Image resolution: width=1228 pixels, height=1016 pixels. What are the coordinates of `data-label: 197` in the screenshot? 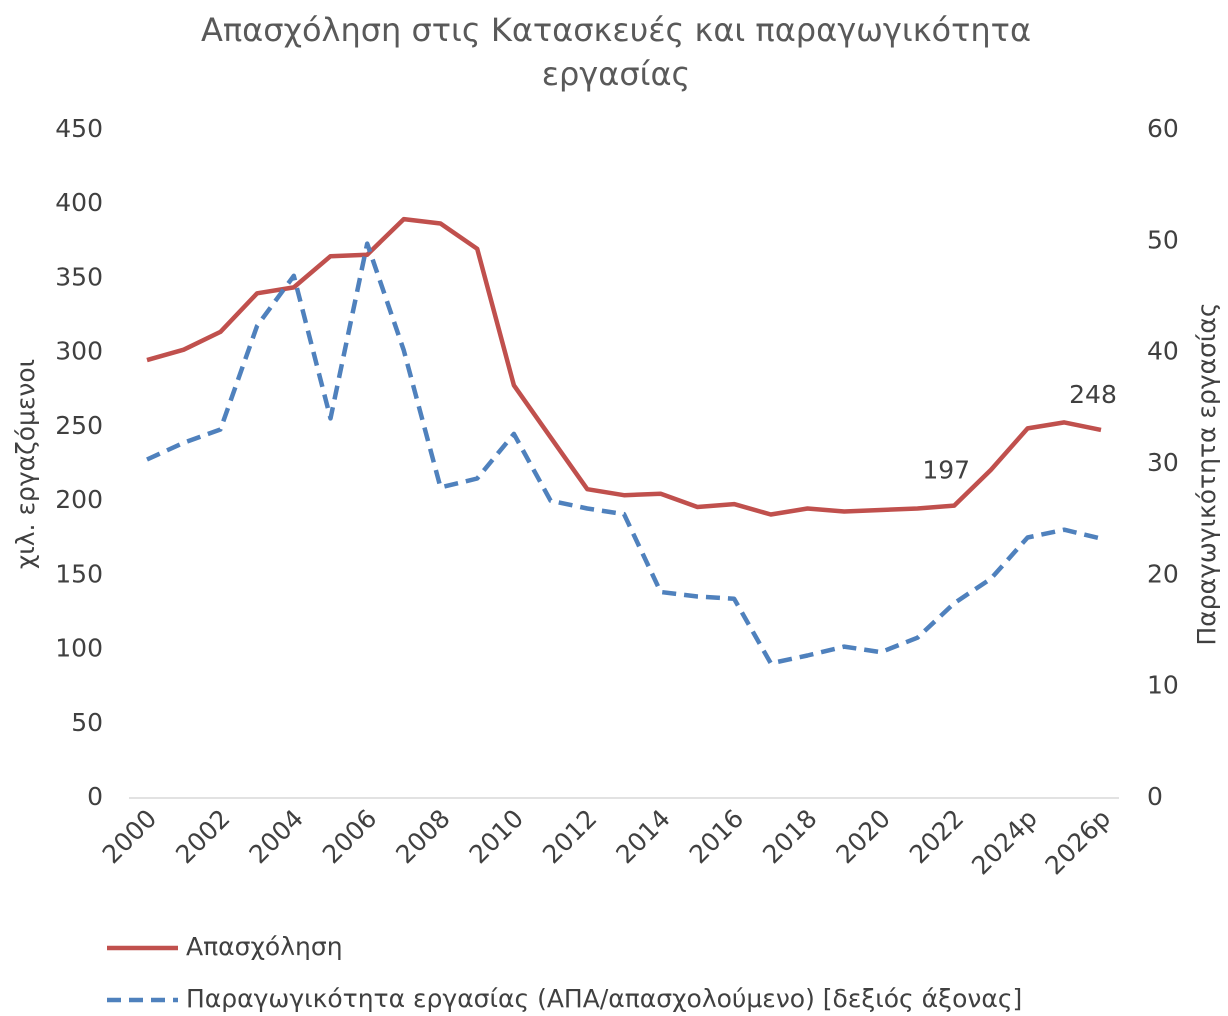 It's located at (946, 470).